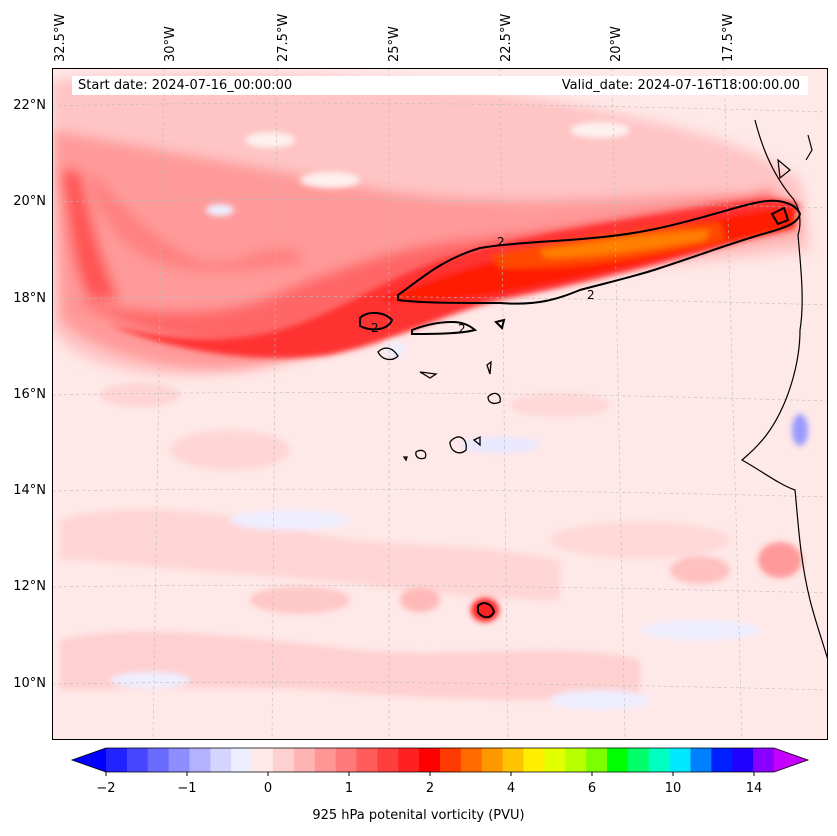 The height and width of the screenshot is (836, 837). What do you see at coordinates (430, 788) in the screenshot?
I see `cb-tick-2: 2` at bounding box center [430, 788].